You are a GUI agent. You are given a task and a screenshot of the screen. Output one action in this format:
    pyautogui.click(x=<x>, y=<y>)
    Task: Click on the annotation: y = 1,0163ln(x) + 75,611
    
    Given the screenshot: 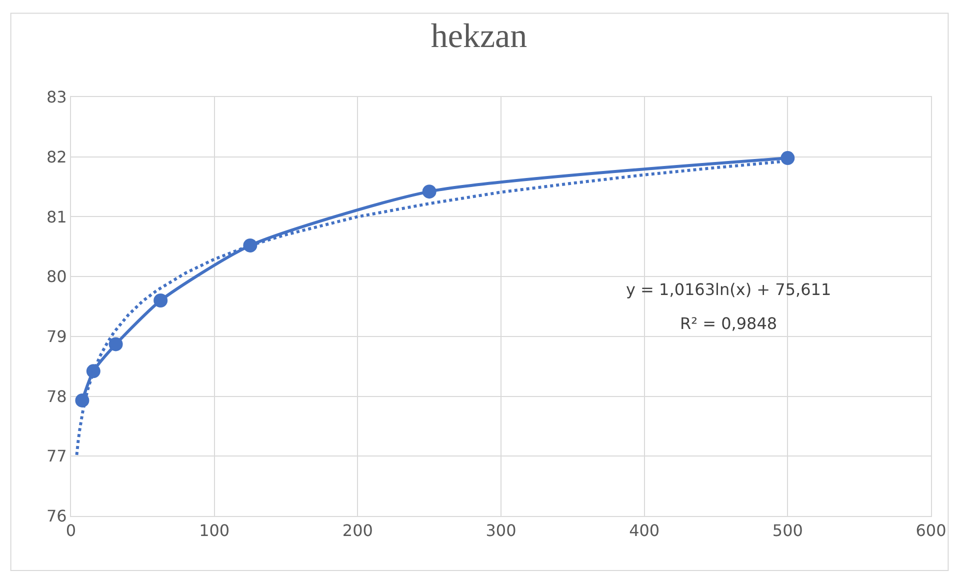 What is the action you would take?
    pyautogui.click(x=729, y=289)
    